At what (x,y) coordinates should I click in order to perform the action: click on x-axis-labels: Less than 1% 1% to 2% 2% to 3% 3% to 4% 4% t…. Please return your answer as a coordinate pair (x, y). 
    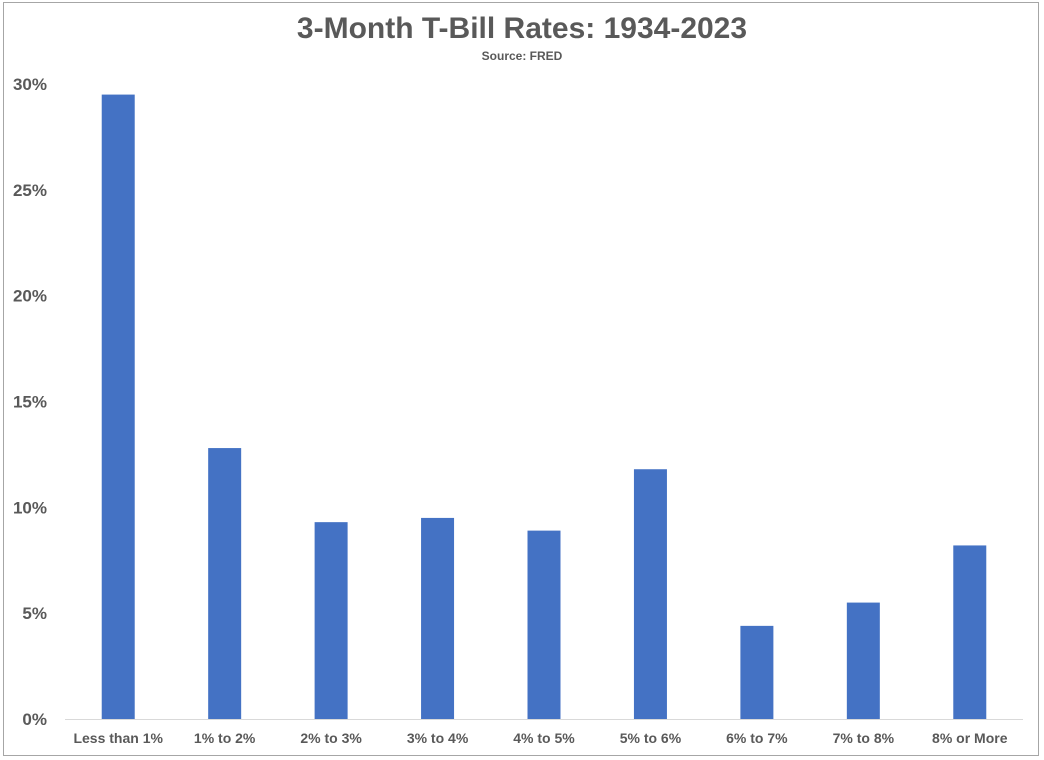
    Looking at the image, I should click on (540, 738).